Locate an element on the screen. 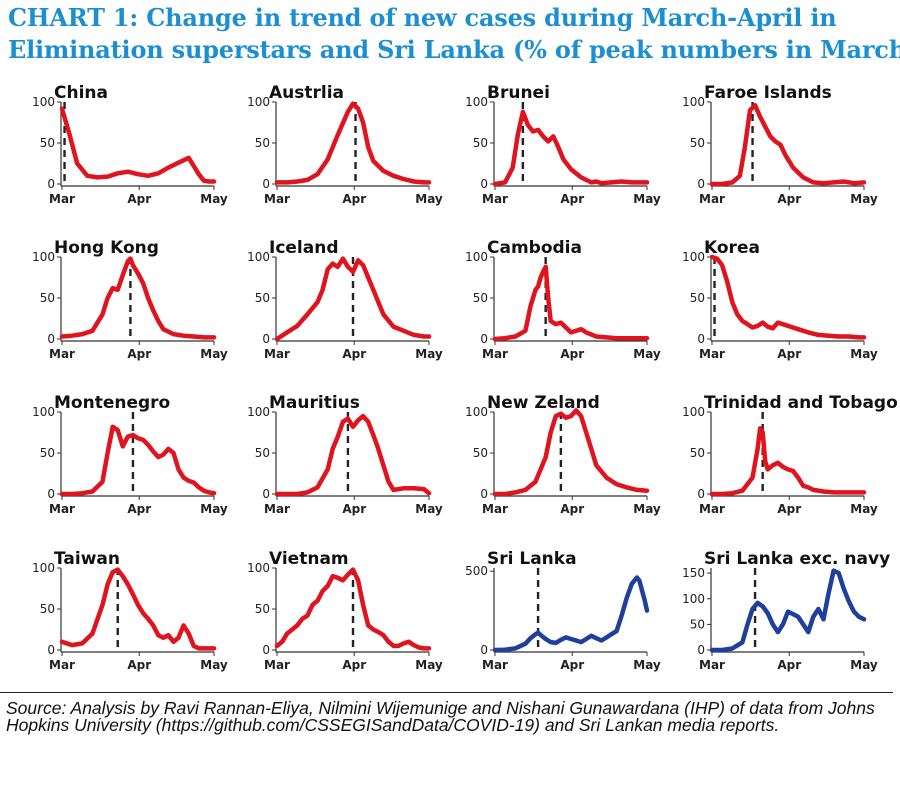 The height and width of the screenshot is (785, 900). panel-taiwan: Taiwan 0 50 100 Mar Apr May is located at coordinates (130, 610).